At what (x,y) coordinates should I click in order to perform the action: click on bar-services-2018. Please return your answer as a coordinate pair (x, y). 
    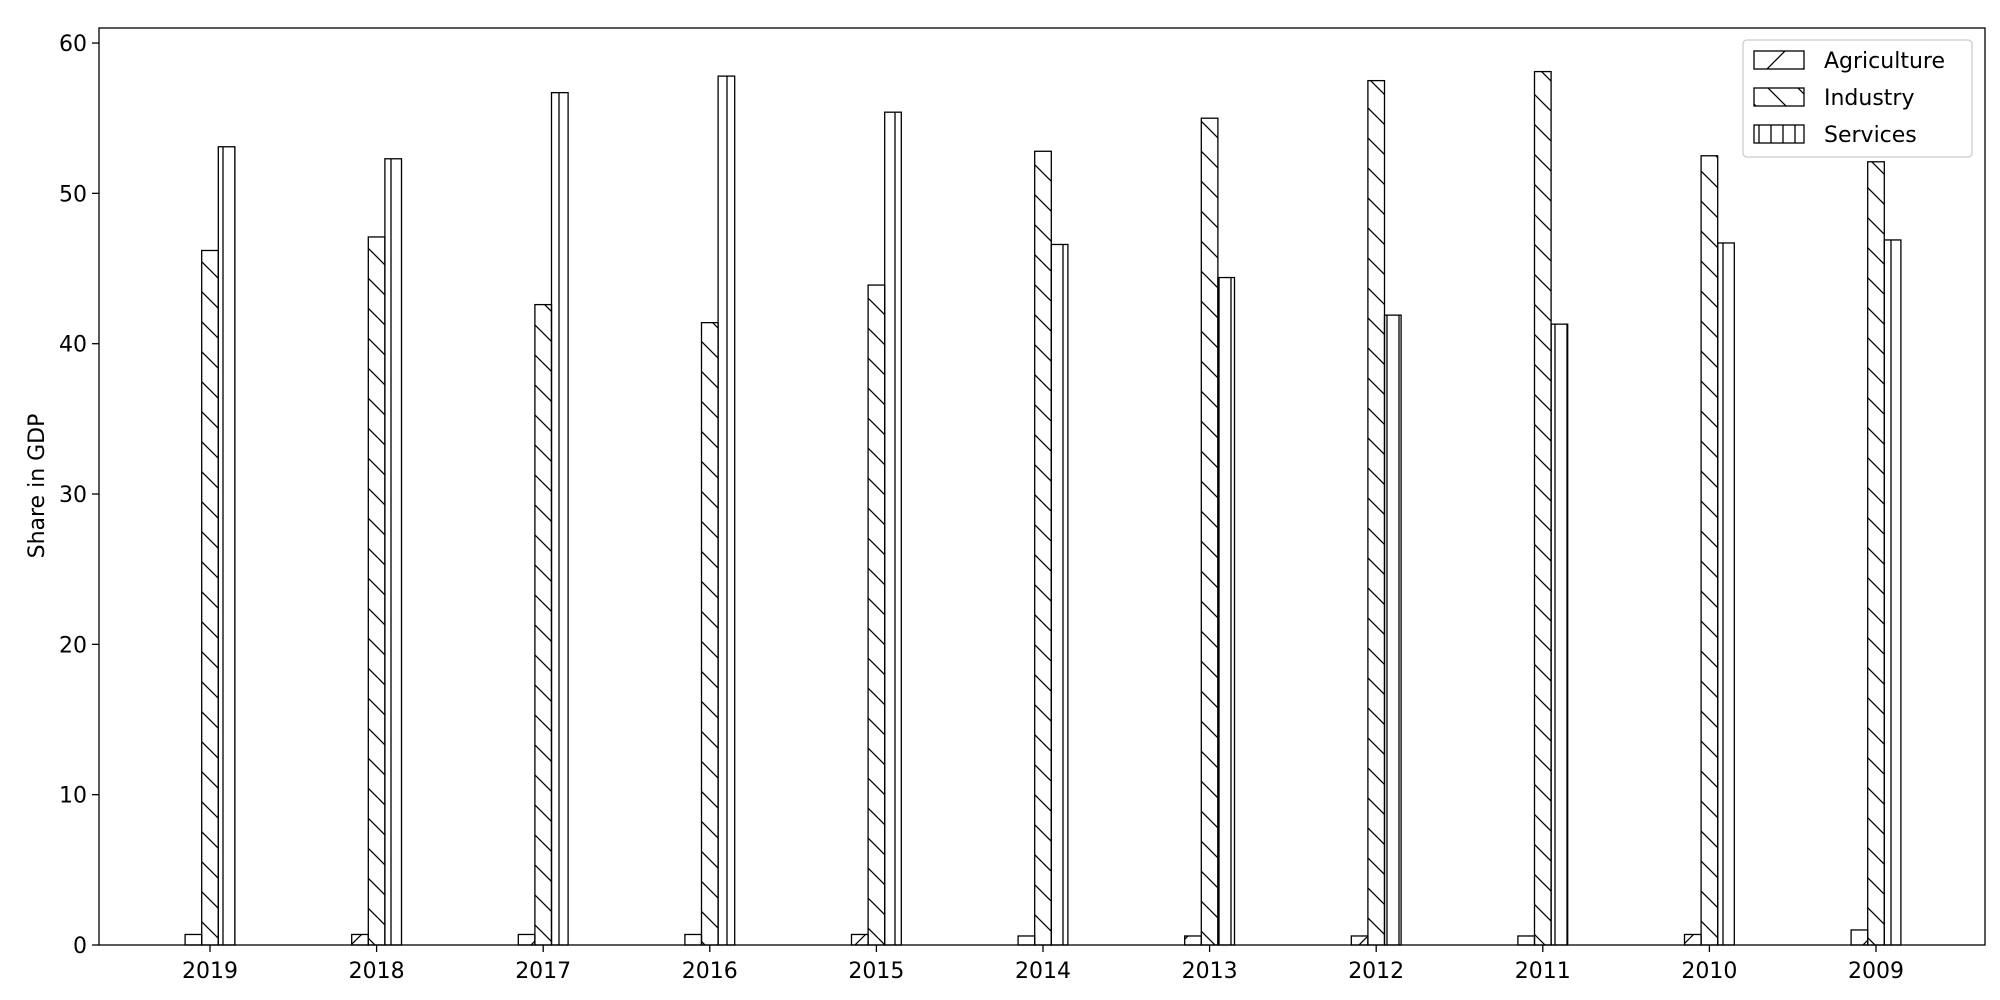
    Looking at the image, I should click on (393, 552).